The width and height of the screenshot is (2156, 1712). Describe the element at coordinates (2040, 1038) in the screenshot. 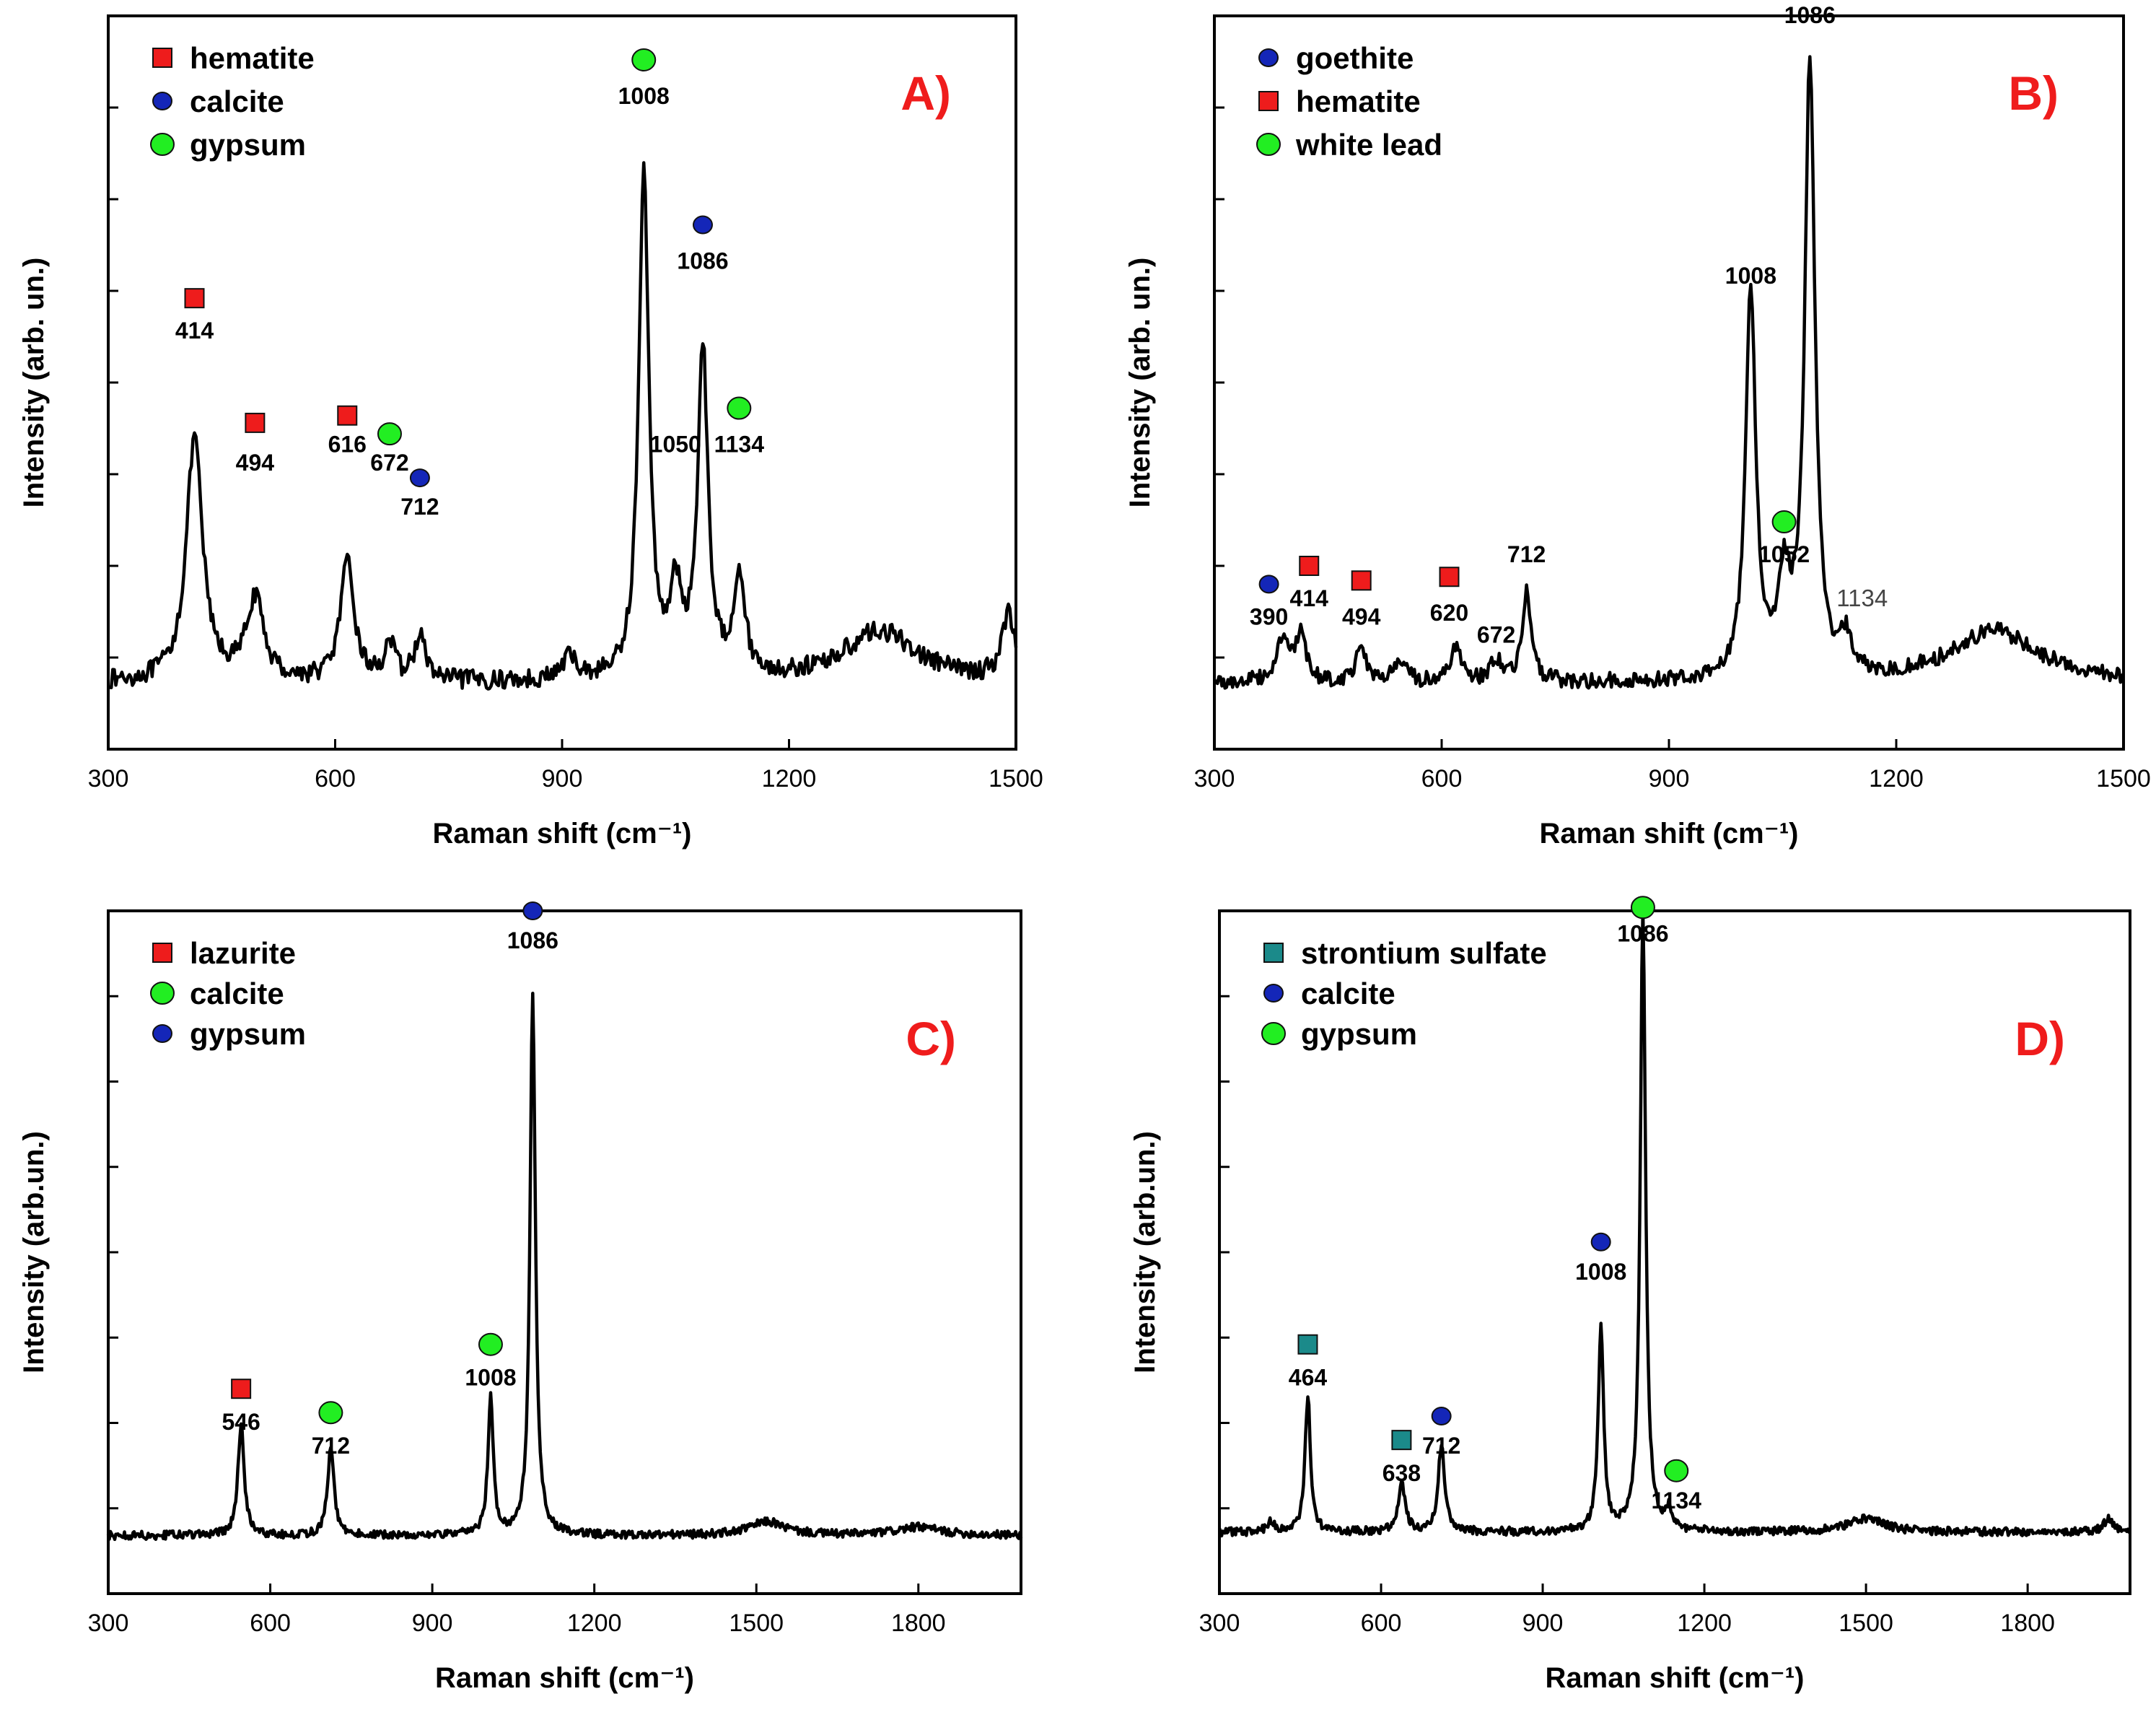

I see `panel-label: D)` at that location.